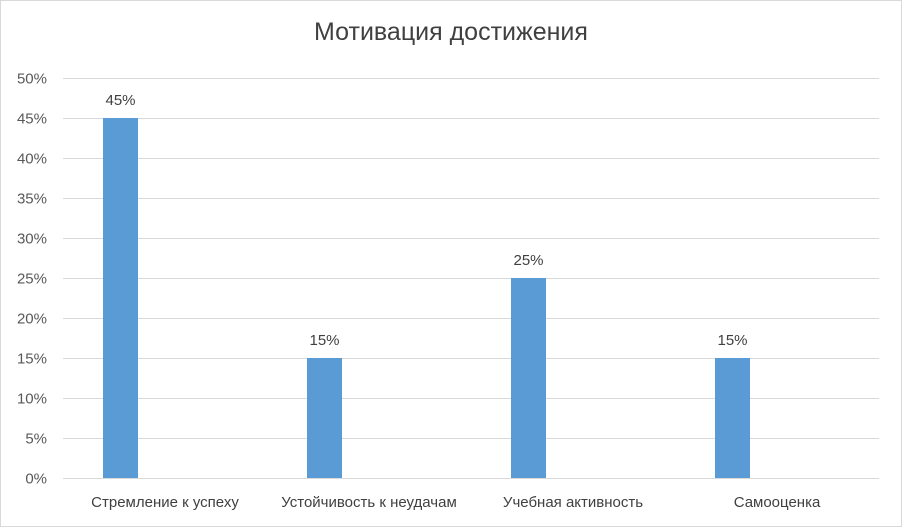  Describe the element at coordinates (32, 399) in the screenshot. I see `y-tick-label: 10%` at that location.